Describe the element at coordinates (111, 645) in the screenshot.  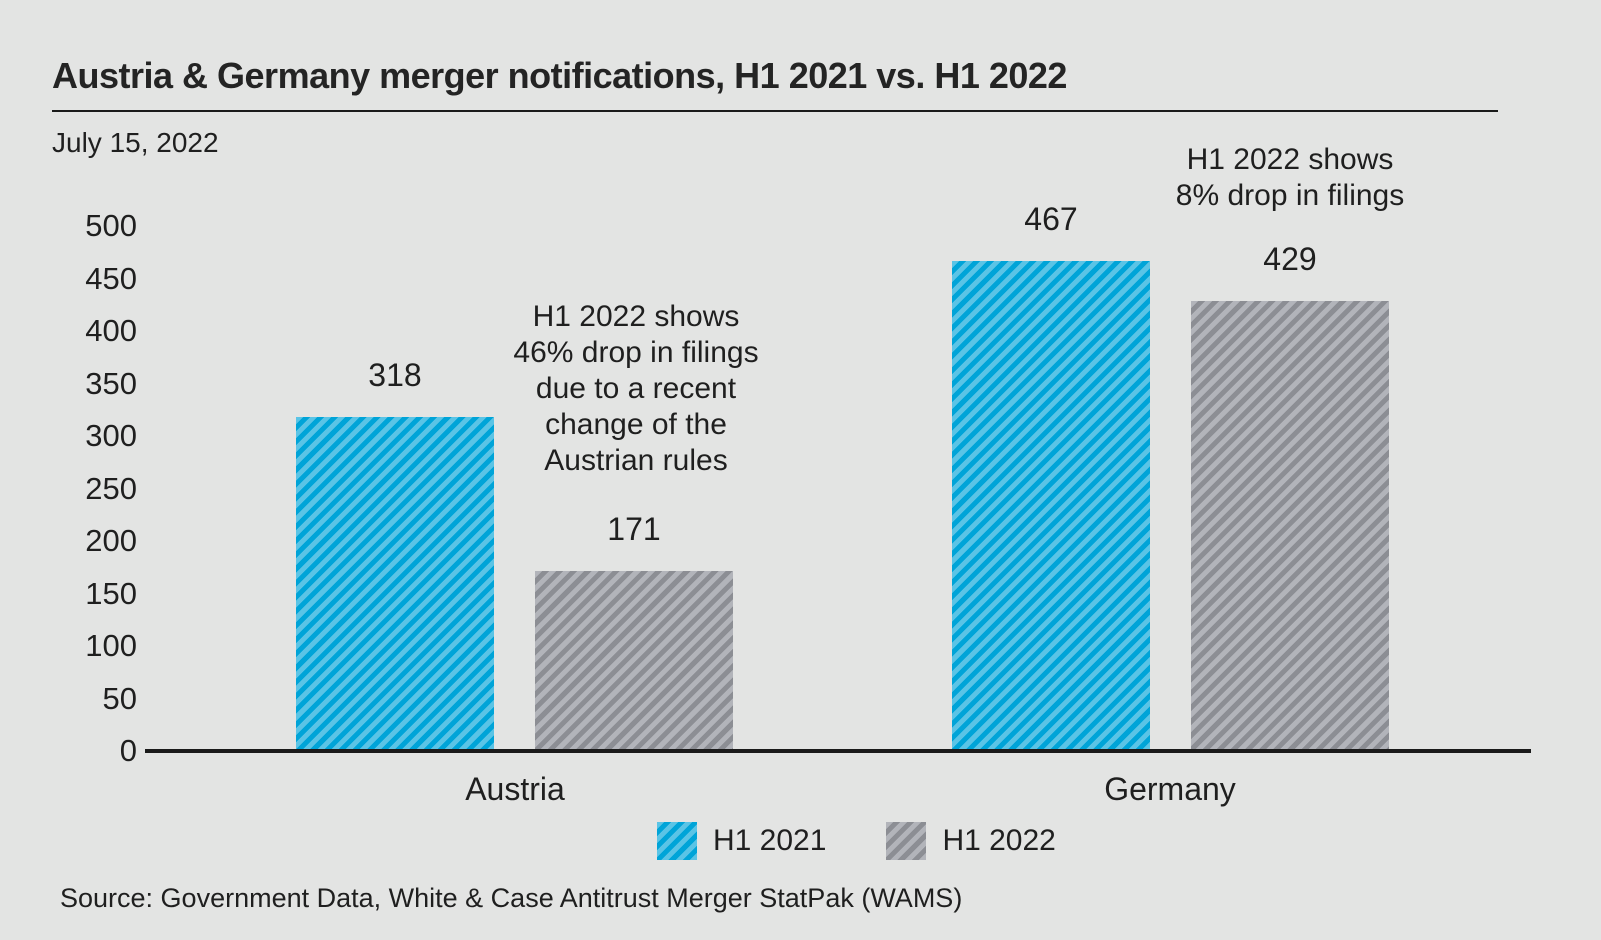
I see `y-tick-label: 100` at that location.